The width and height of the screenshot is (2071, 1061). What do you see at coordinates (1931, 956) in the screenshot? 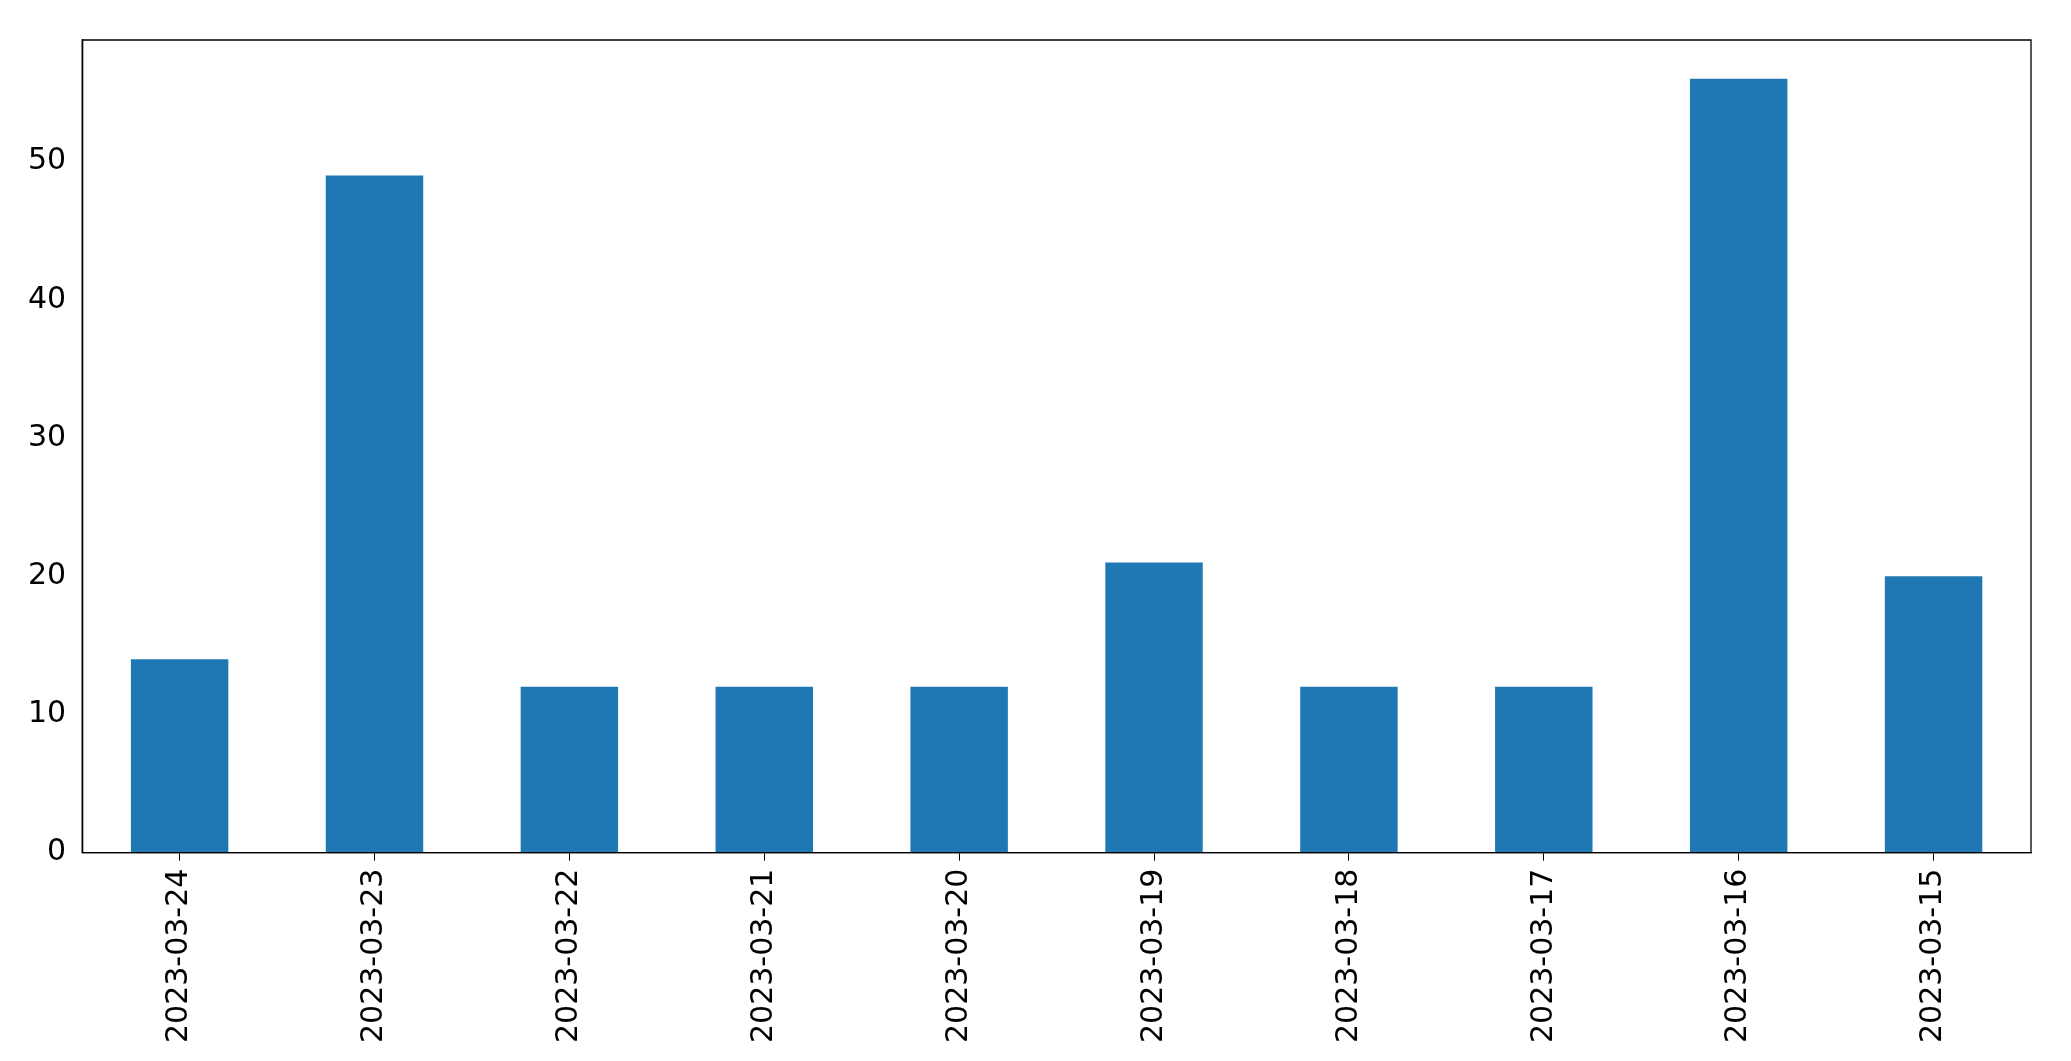
I see `x-tick-label: 2023-03-15` at bounding box center [1931, 956].